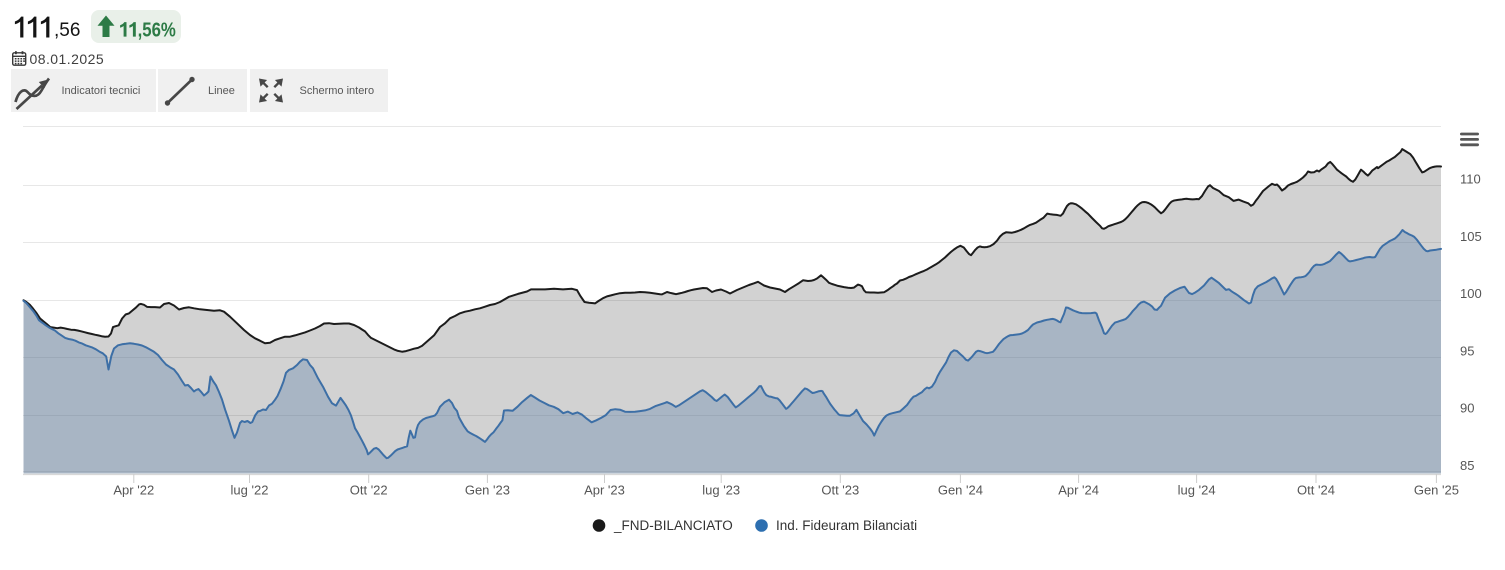 The image size is (1505, 570). I want to click on svg-text: 100, so click(1471, 293).